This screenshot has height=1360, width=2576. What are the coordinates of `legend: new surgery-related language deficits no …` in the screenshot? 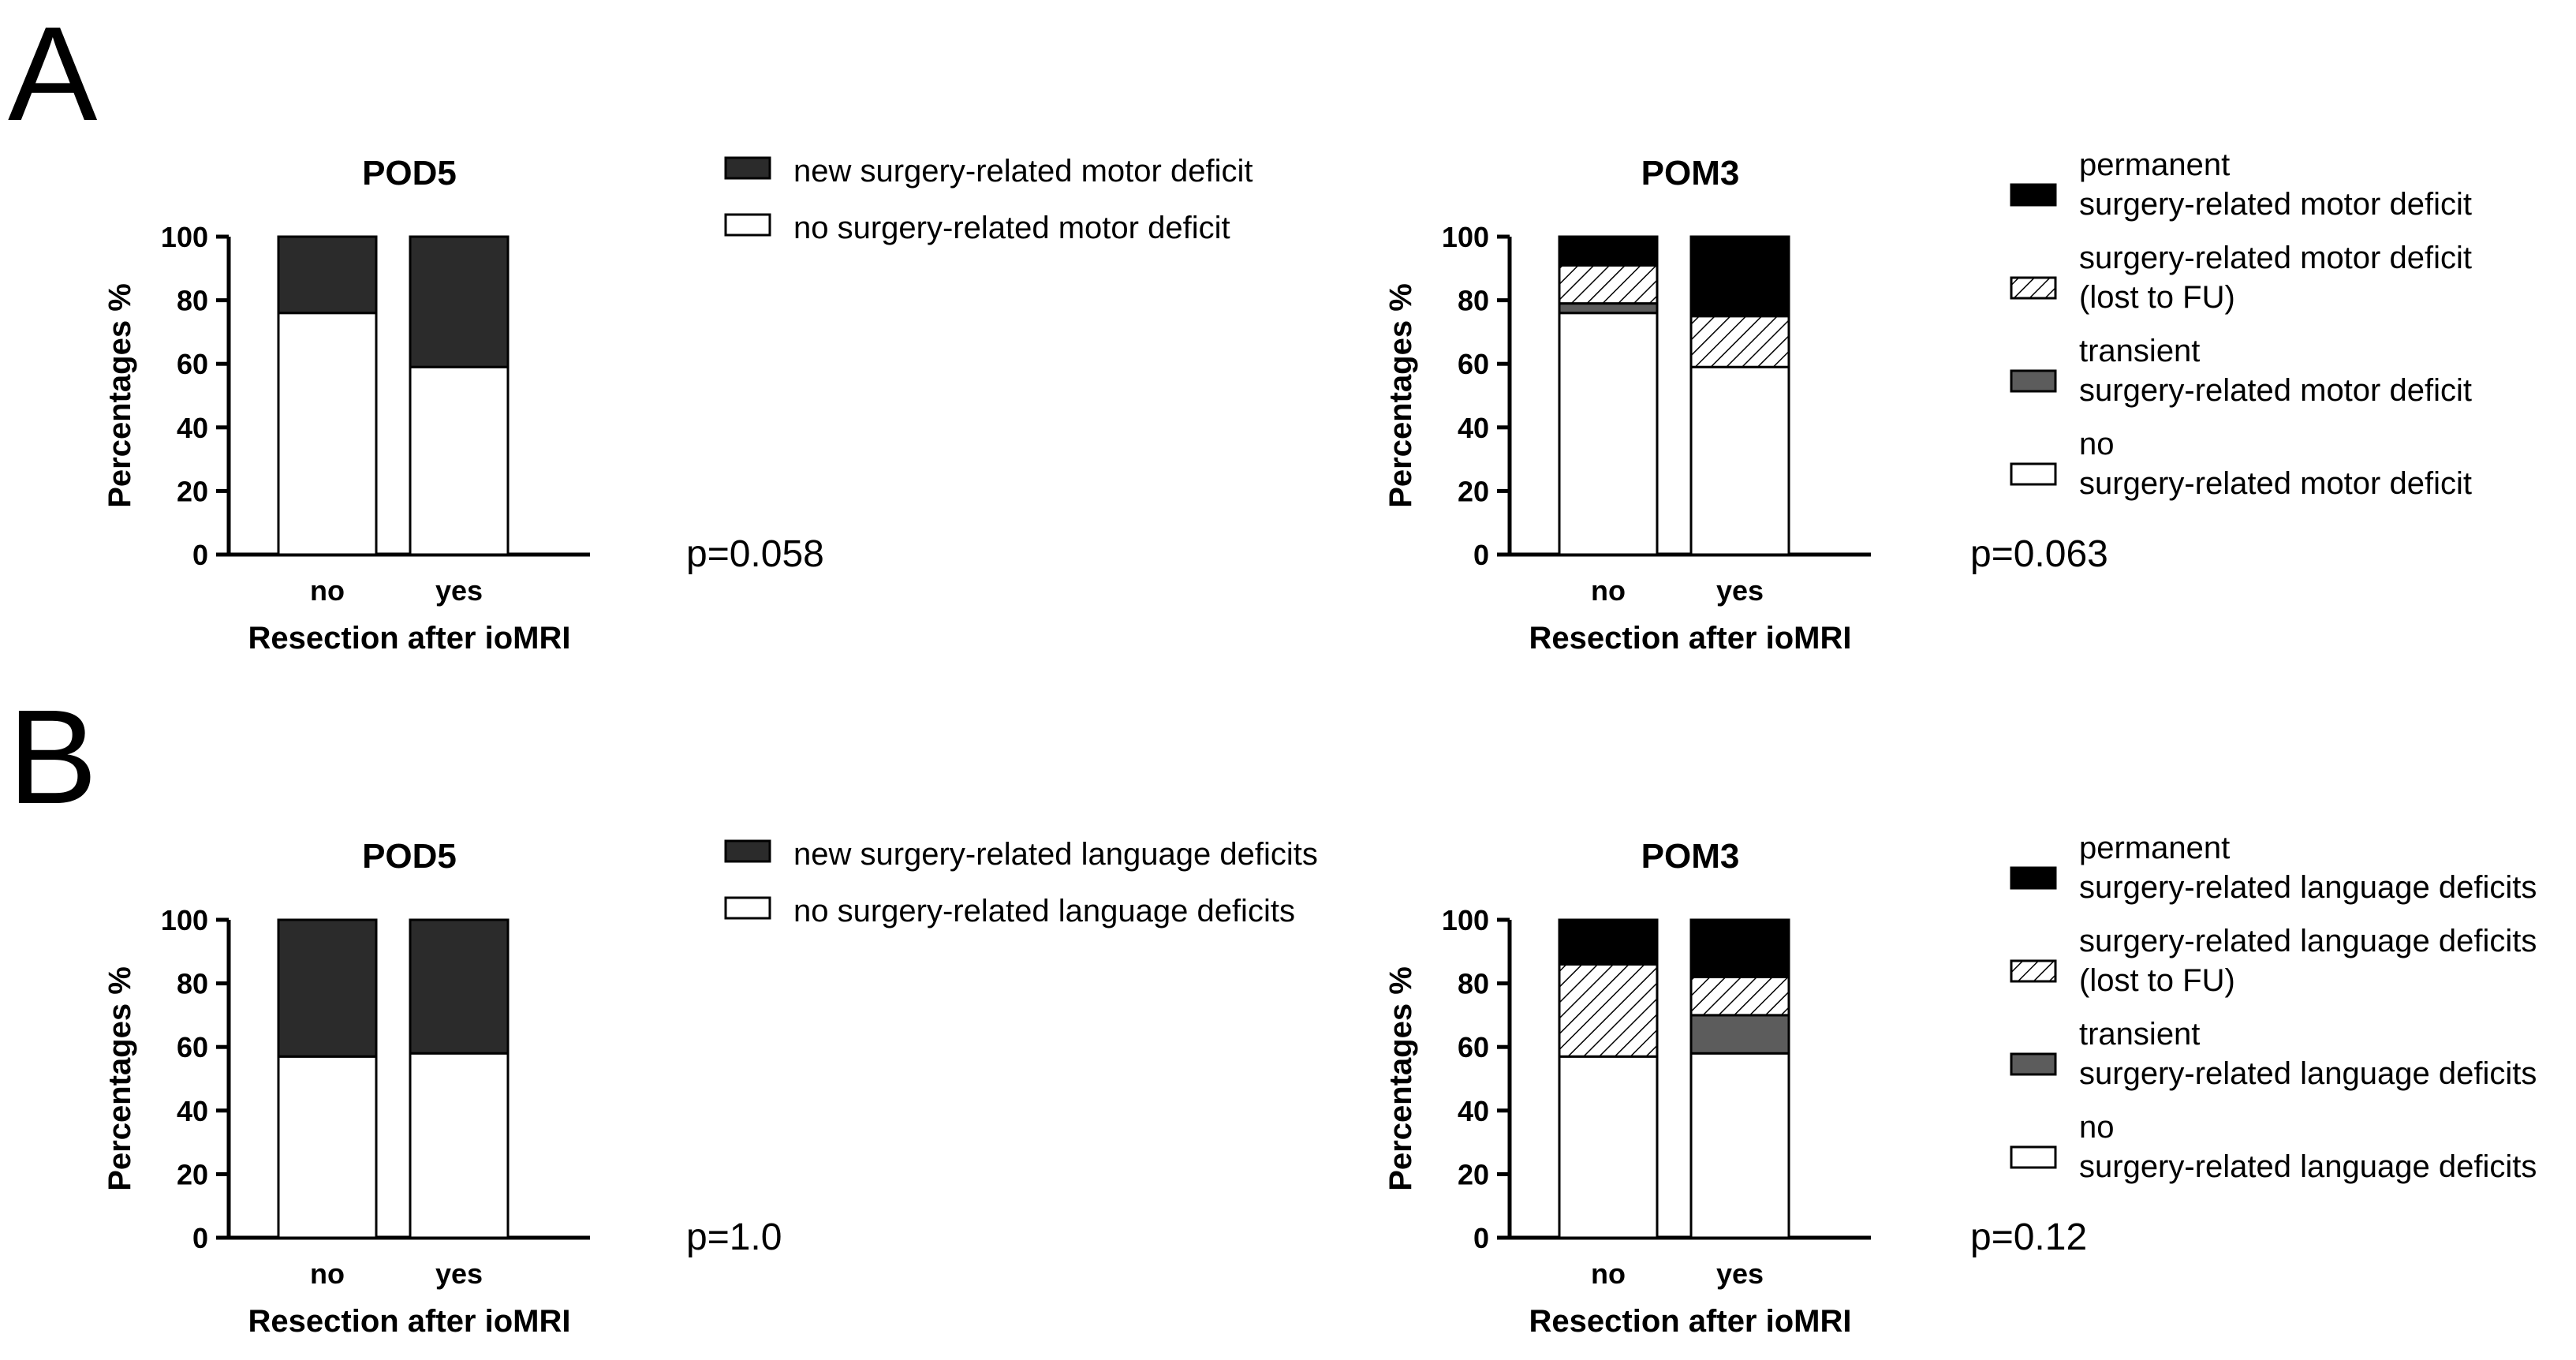 It's located at (1021, 882).